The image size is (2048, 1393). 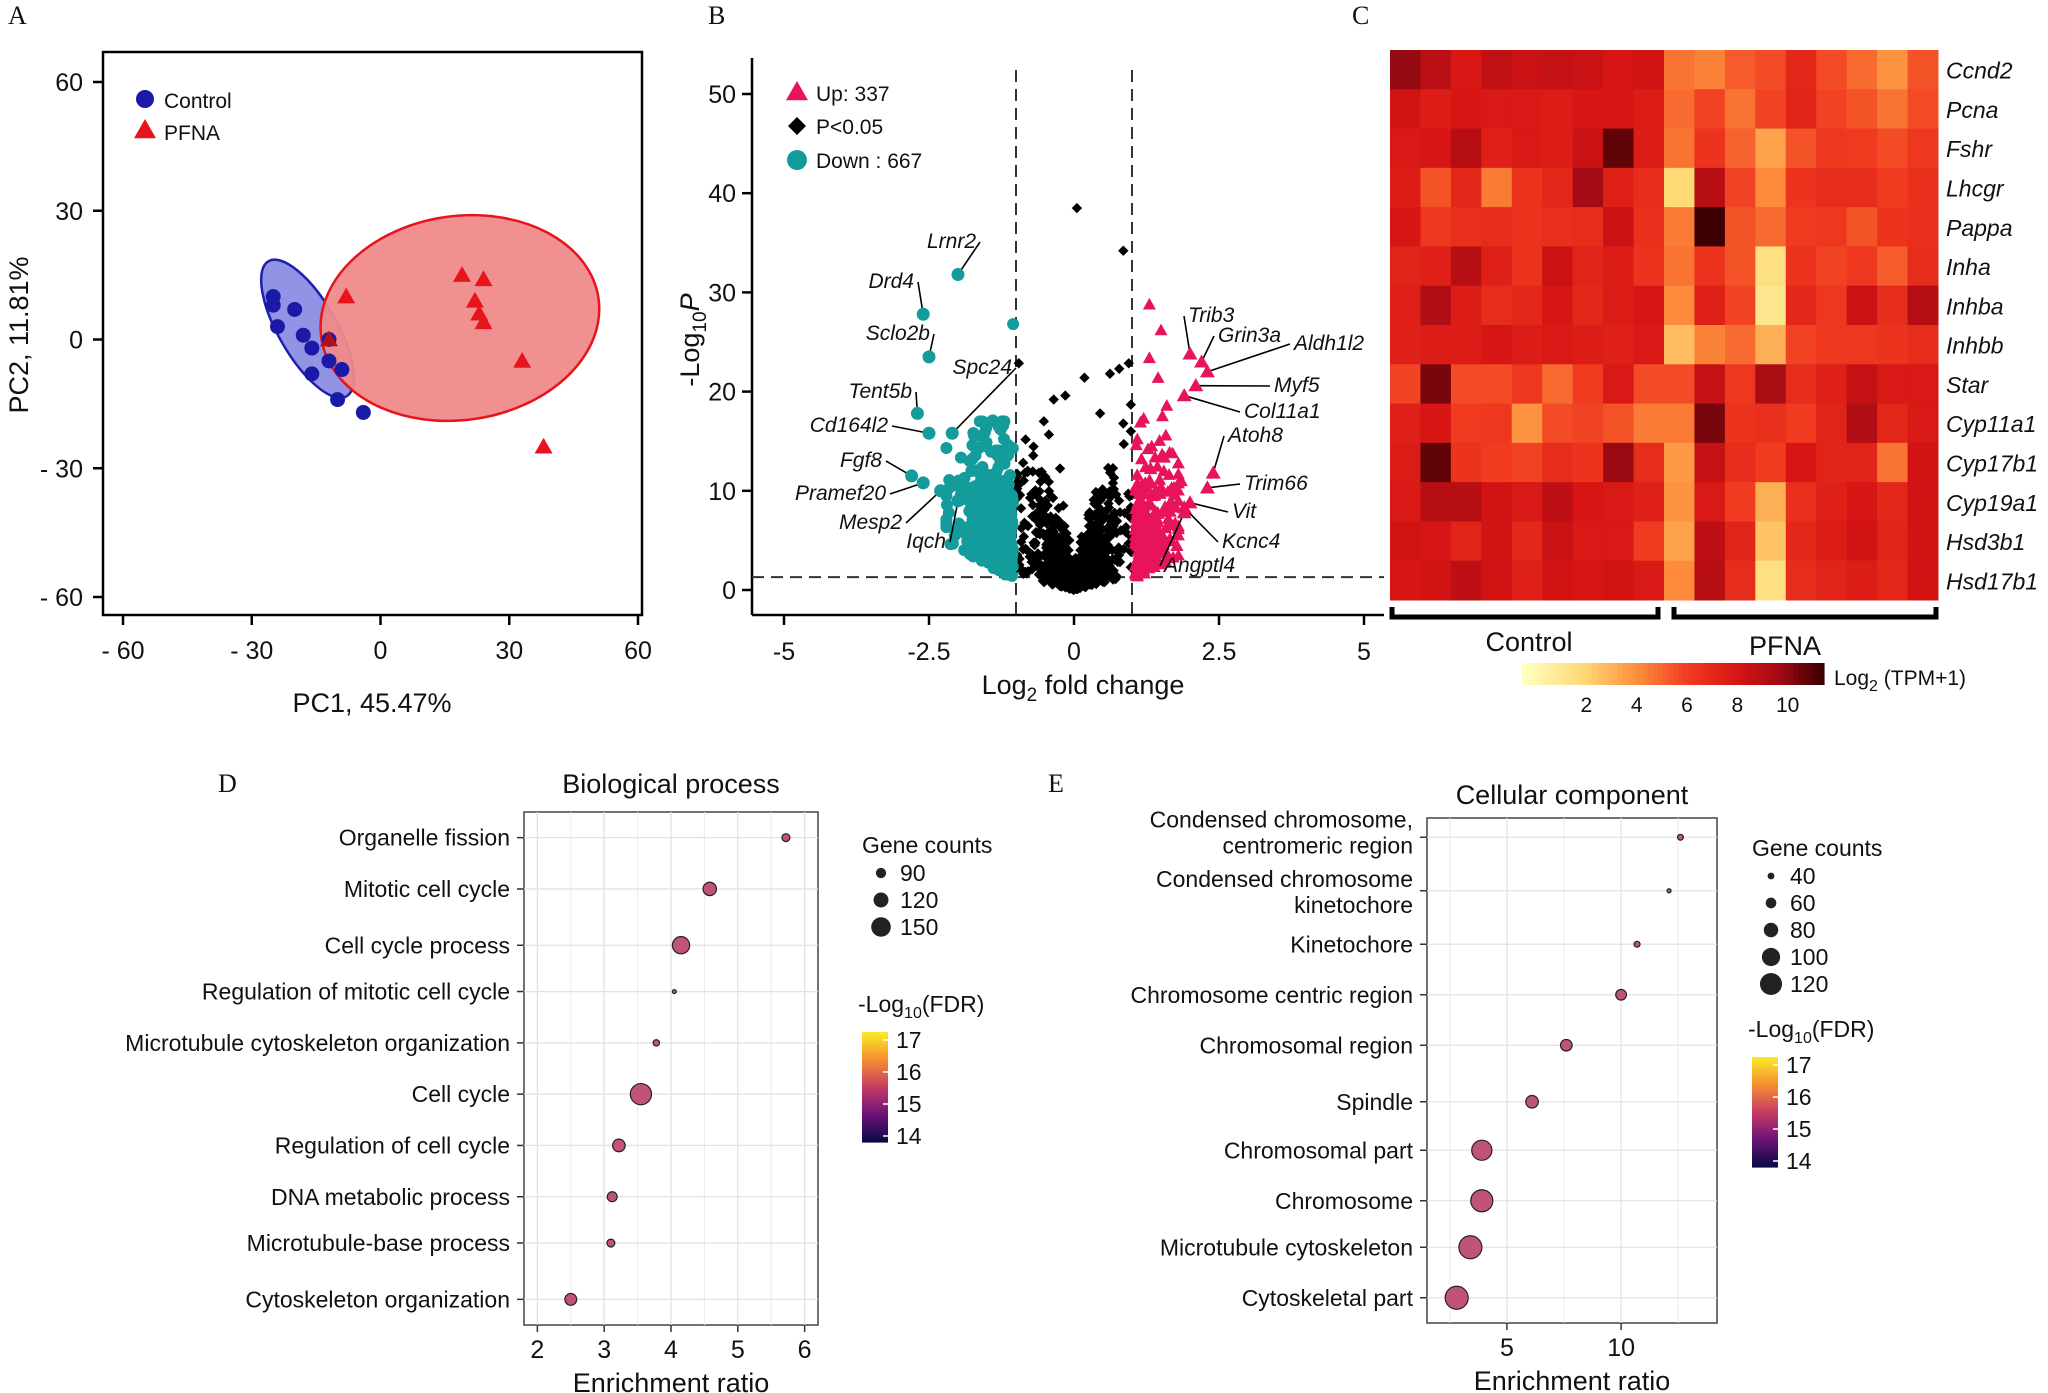 What do you see at coordinates (909, 1104) in the screenshot?
I see `bp-color-legend-label: 15` at bounding box center [909, 1104].